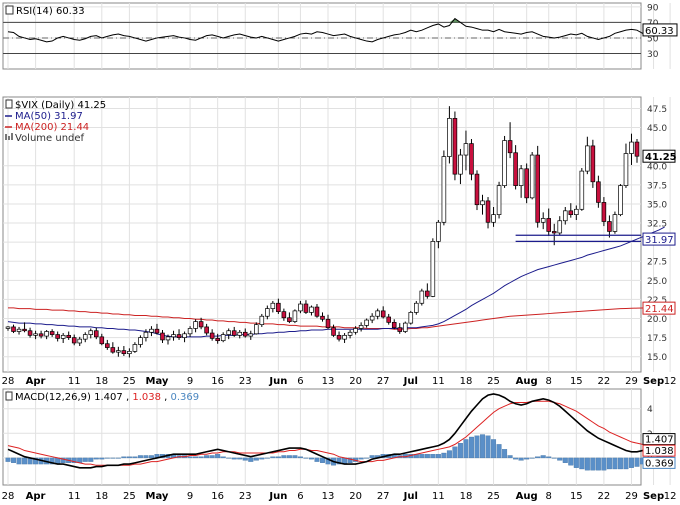  I want to click on price-tick-label: 17.5, so click(657, 339).